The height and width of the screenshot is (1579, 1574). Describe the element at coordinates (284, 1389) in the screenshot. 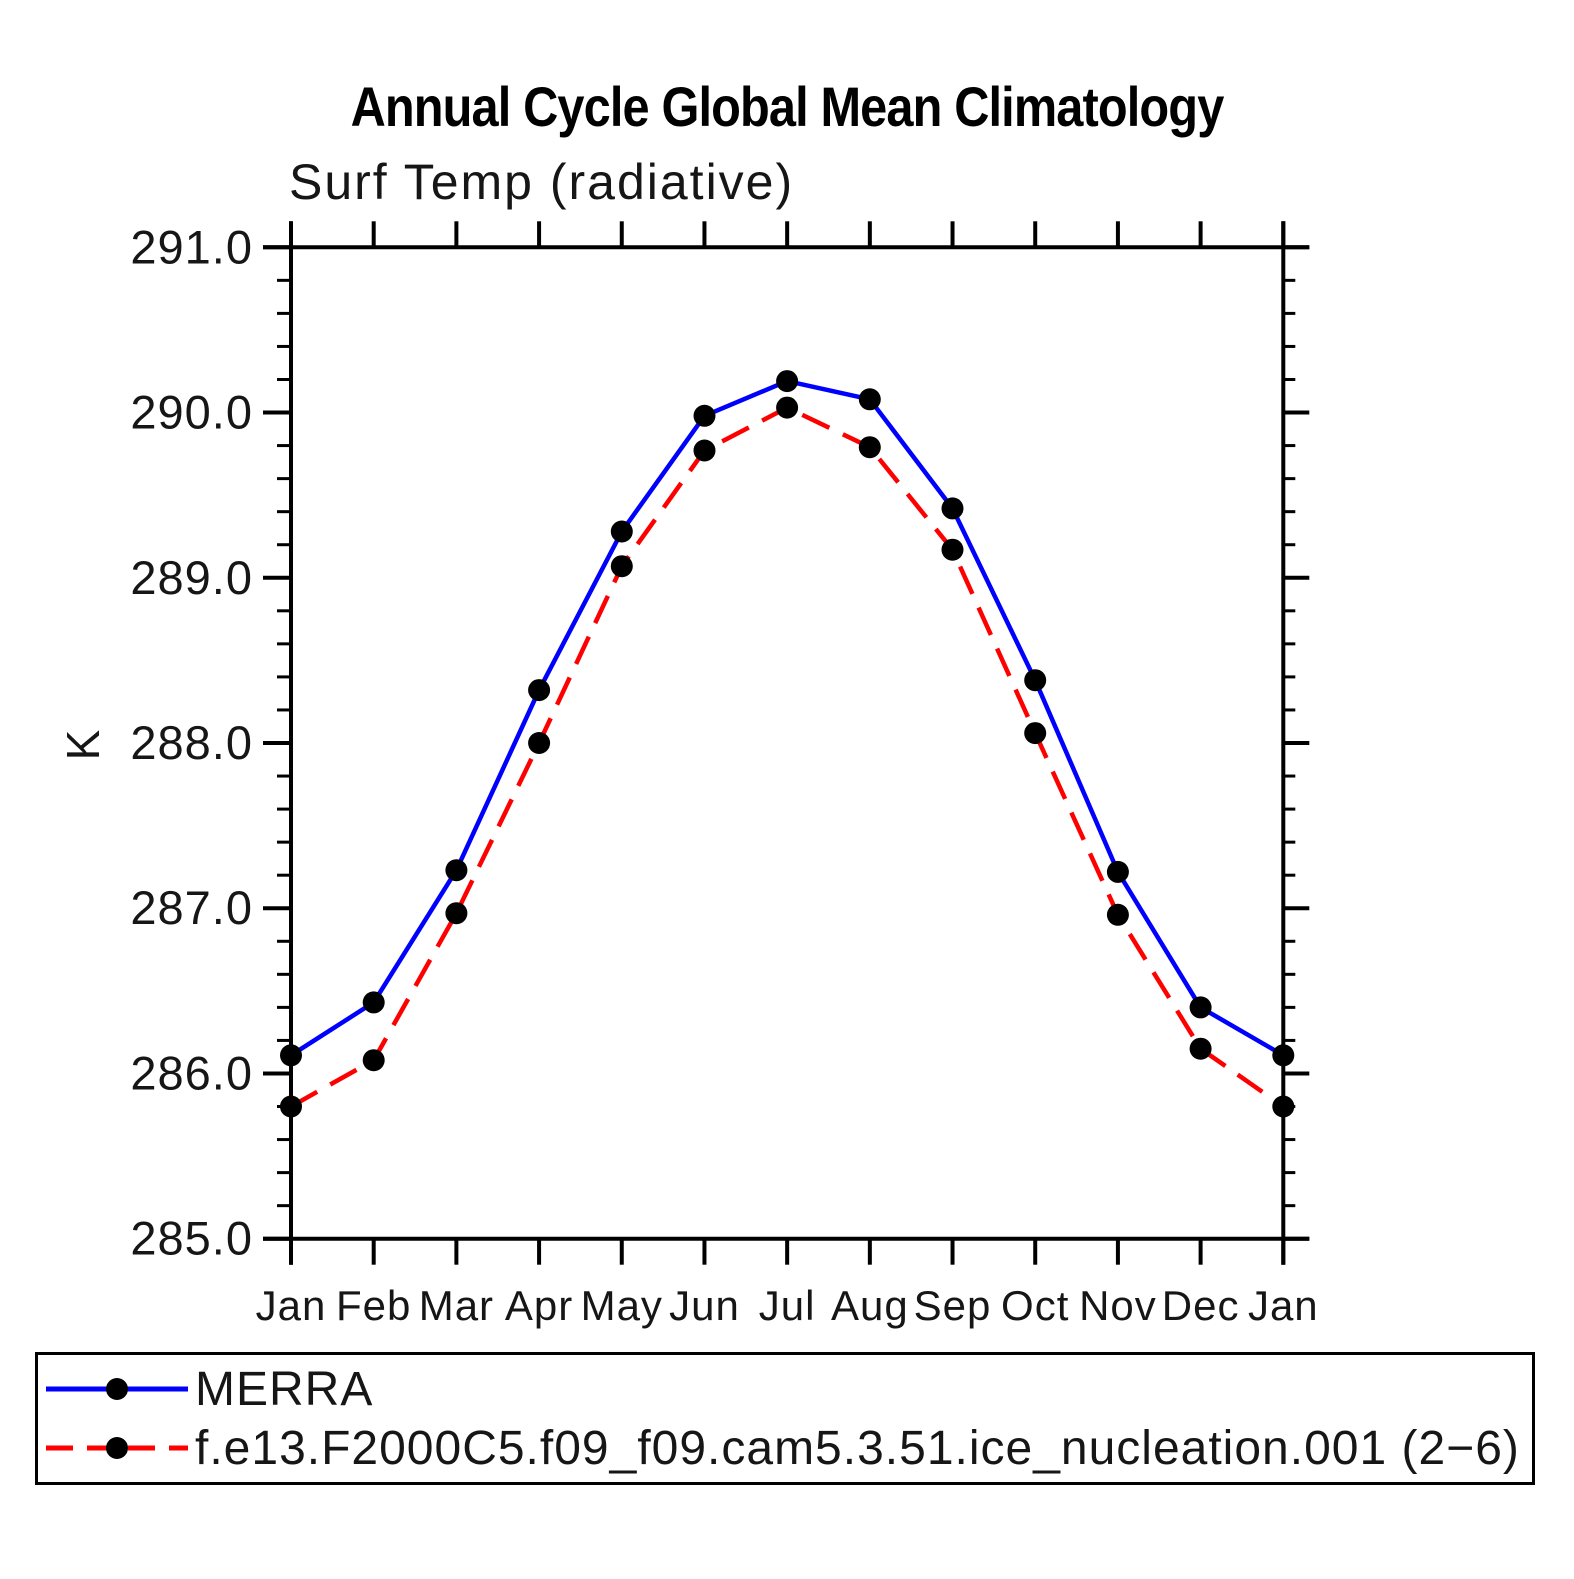

I see `legend-label-merra: MERRA` at that location.